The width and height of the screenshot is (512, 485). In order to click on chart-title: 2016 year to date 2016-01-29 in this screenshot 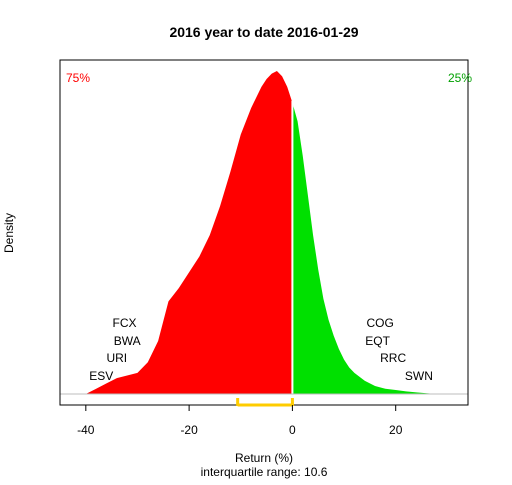, I will do `click(263, 32)`.